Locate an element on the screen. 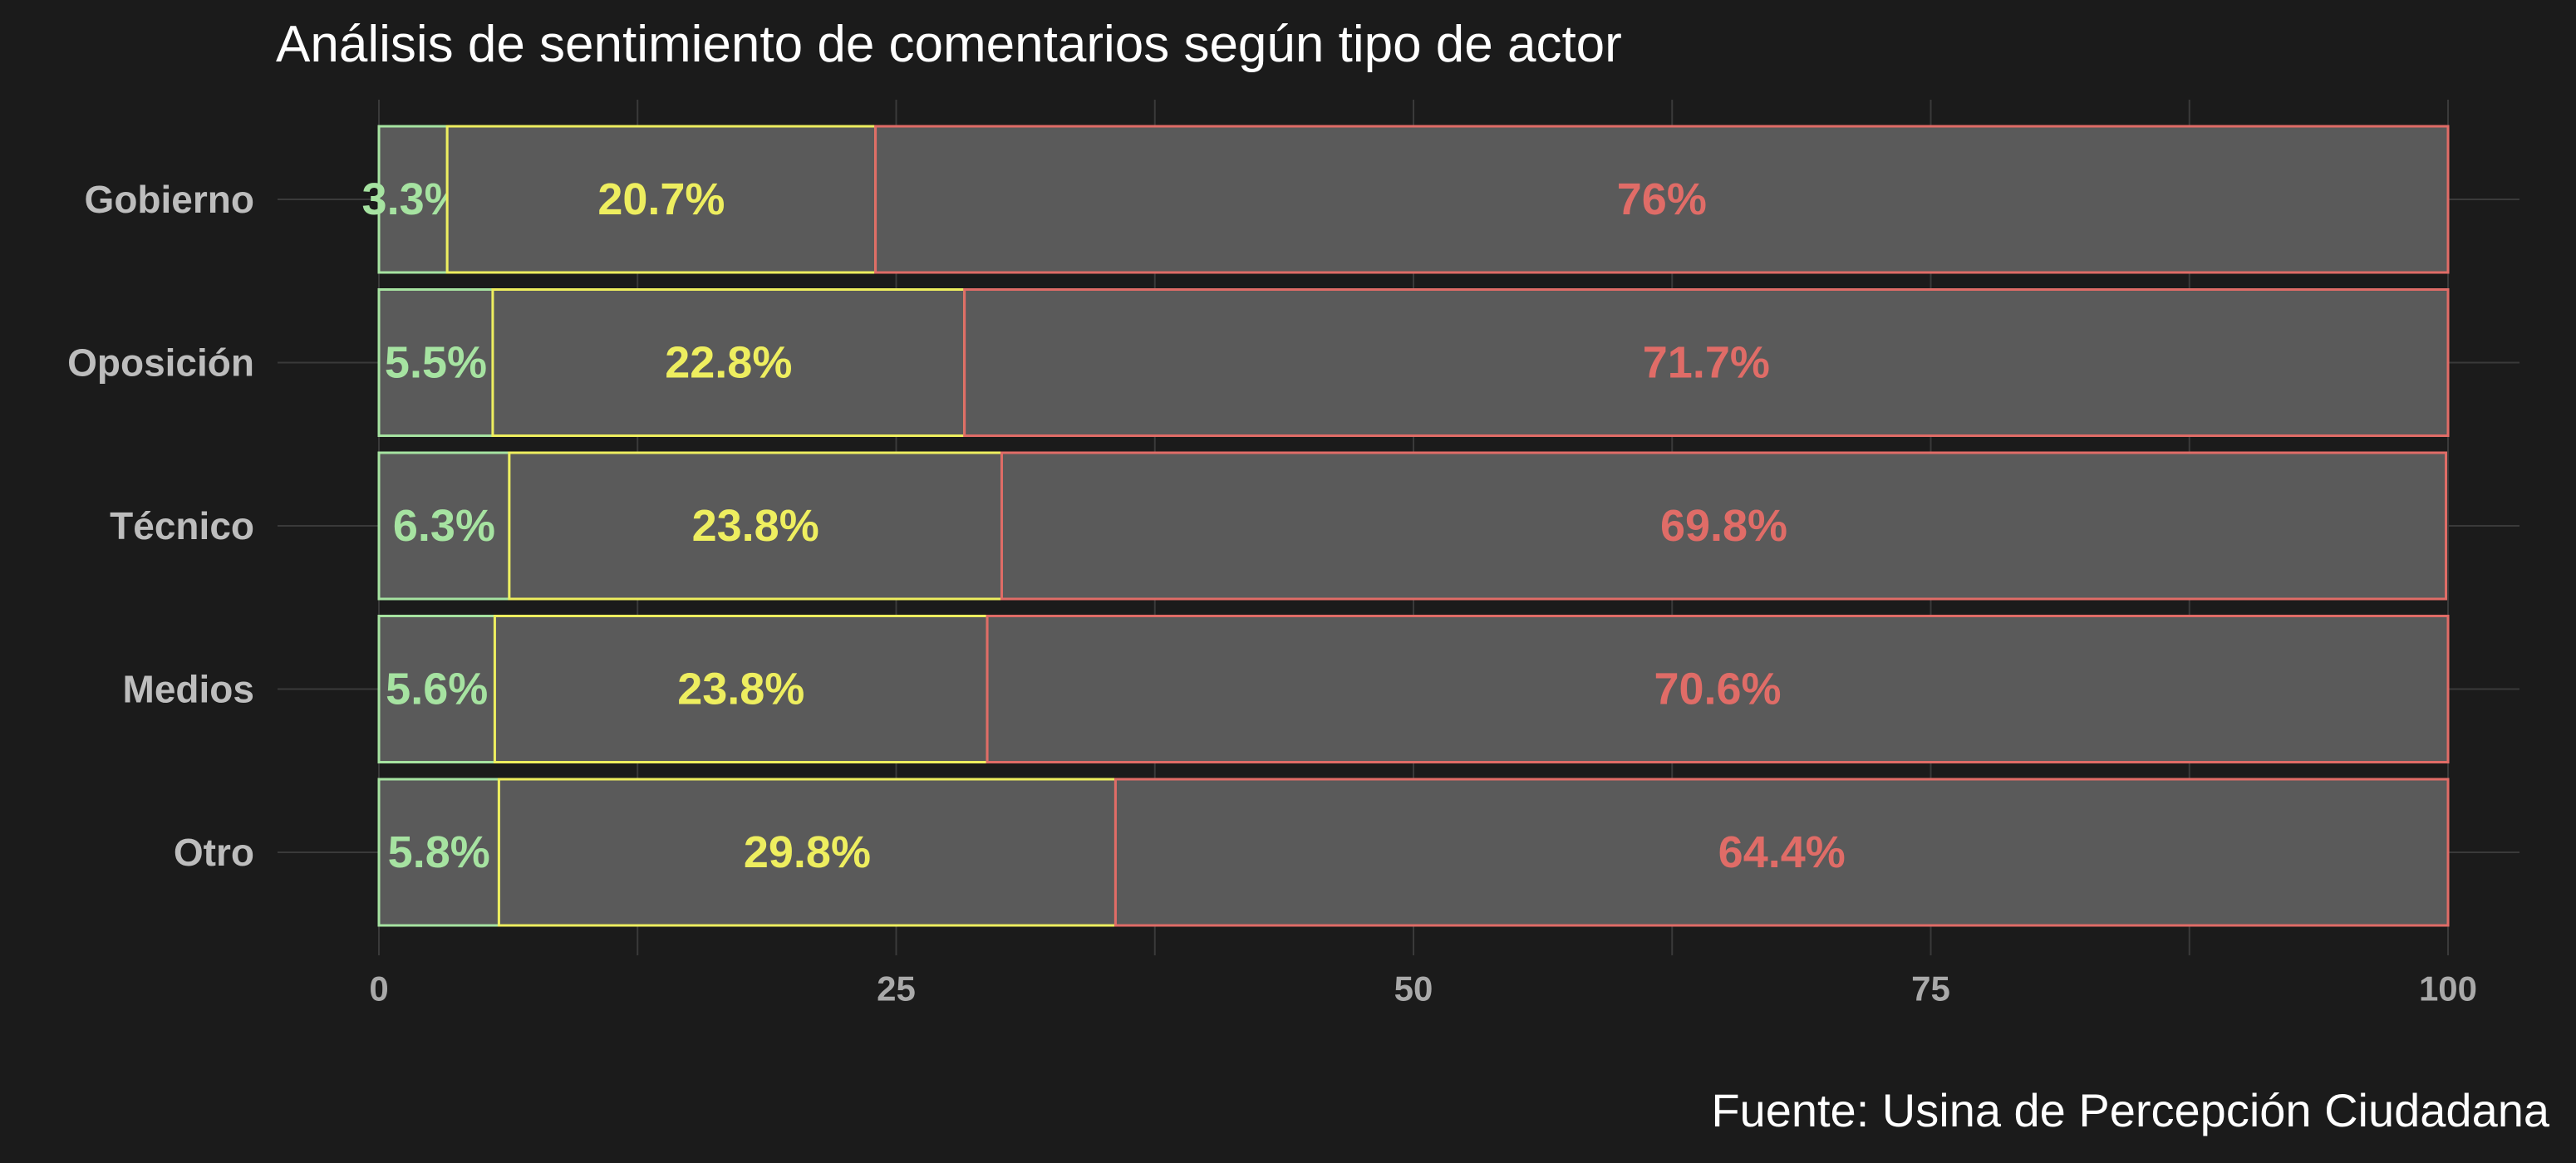 The image size is (2576, 1163). data-label: 69.8% is located at coordinates (1724, 526).